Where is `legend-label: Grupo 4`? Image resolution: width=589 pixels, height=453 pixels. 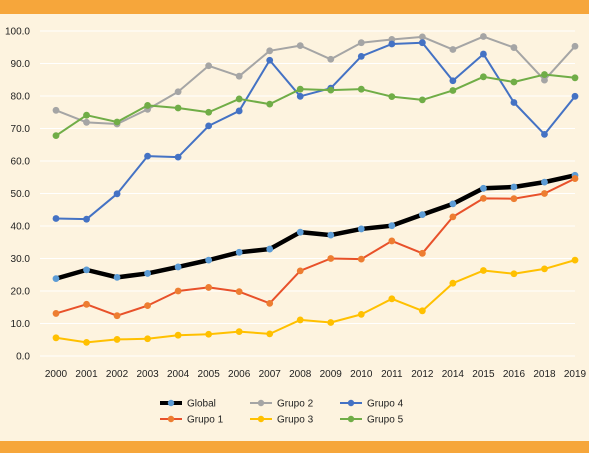
legend-label: Grupo 4 is located at coordinates (385, 404).